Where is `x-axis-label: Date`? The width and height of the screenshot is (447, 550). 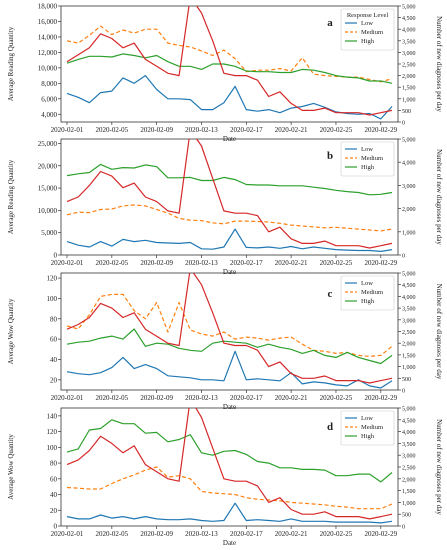
x-axis-label: Date is located at coordinates (229, 407).